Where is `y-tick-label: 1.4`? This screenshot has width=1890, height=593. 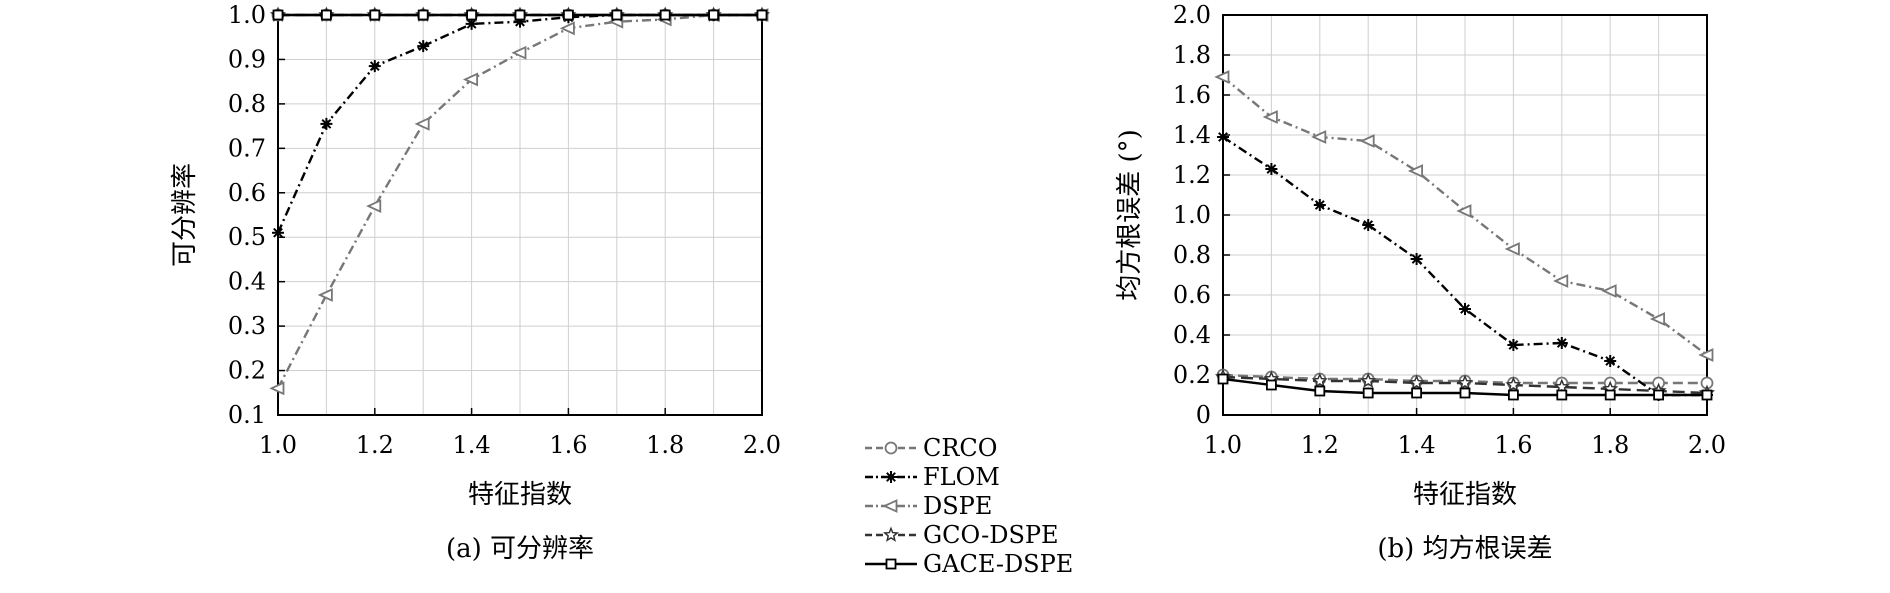
y-tick-label: 1.4 is located at coordinates (1192, 135).